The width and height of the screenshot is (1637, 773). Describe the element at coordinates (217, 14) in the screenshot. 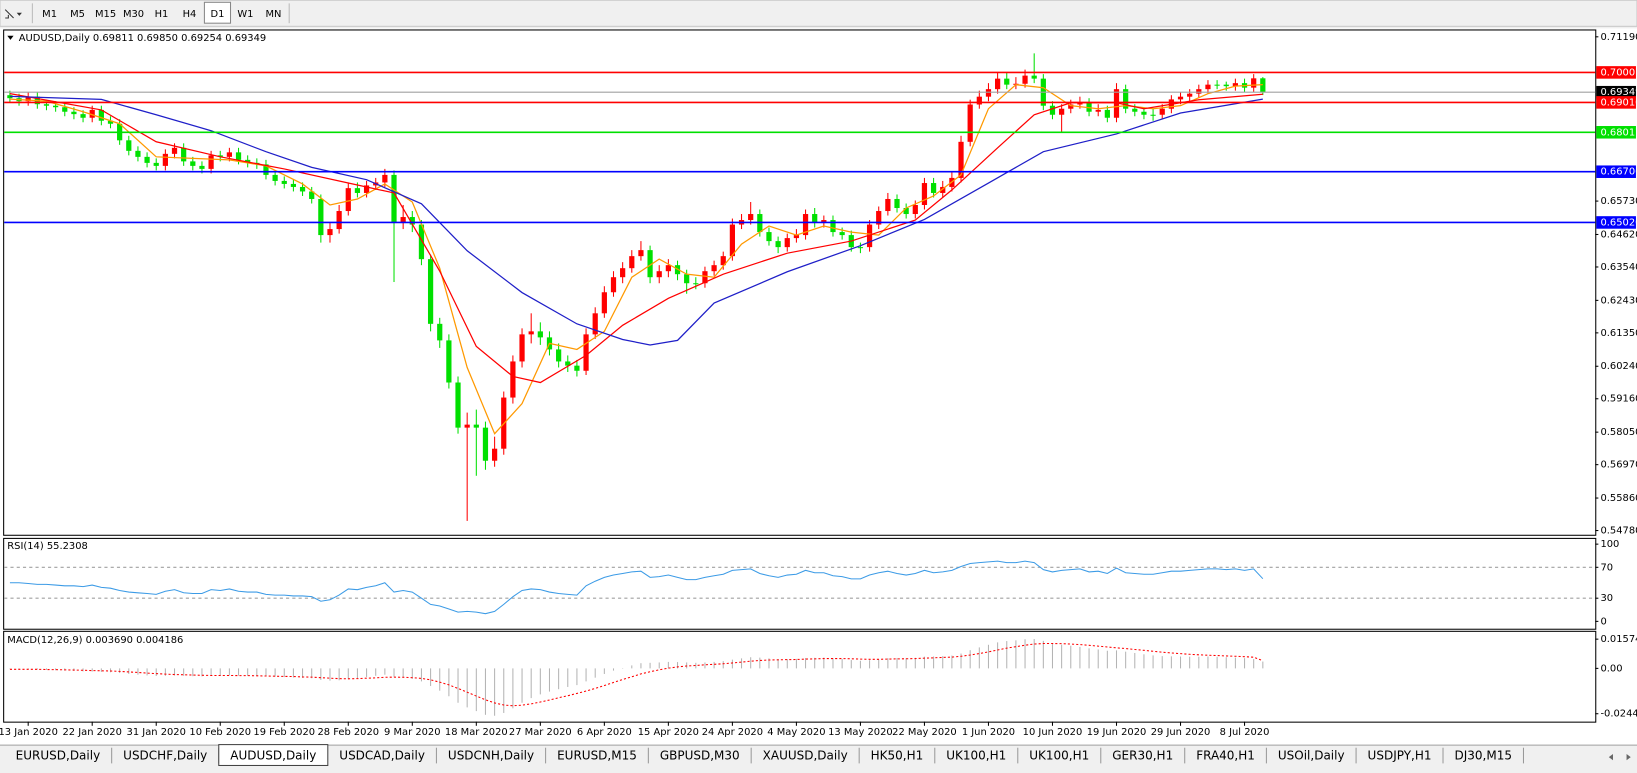

I see `timeframe-button: D1` at that location.